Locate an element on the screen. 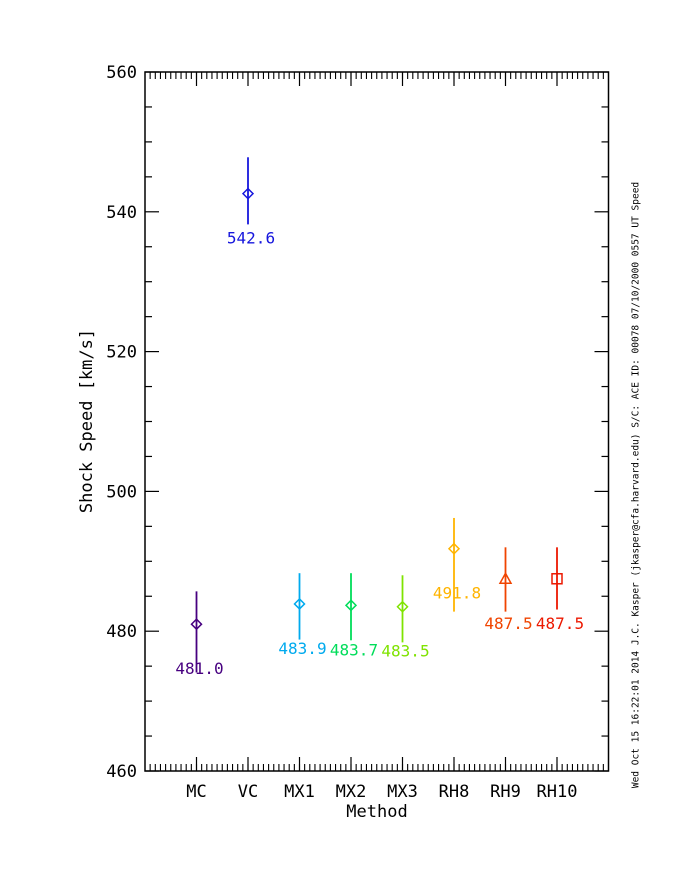  x-category-label: RH8 is located at coordinates (454, 792).